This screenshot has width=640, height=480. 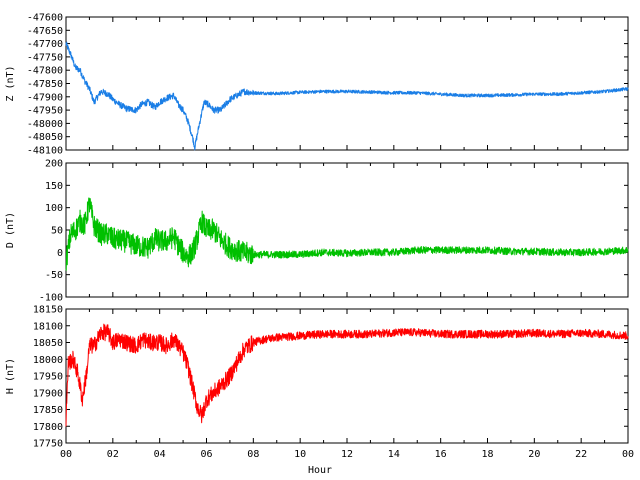 I want to click on x-tick-label: 02, so click(x=113, y=454).